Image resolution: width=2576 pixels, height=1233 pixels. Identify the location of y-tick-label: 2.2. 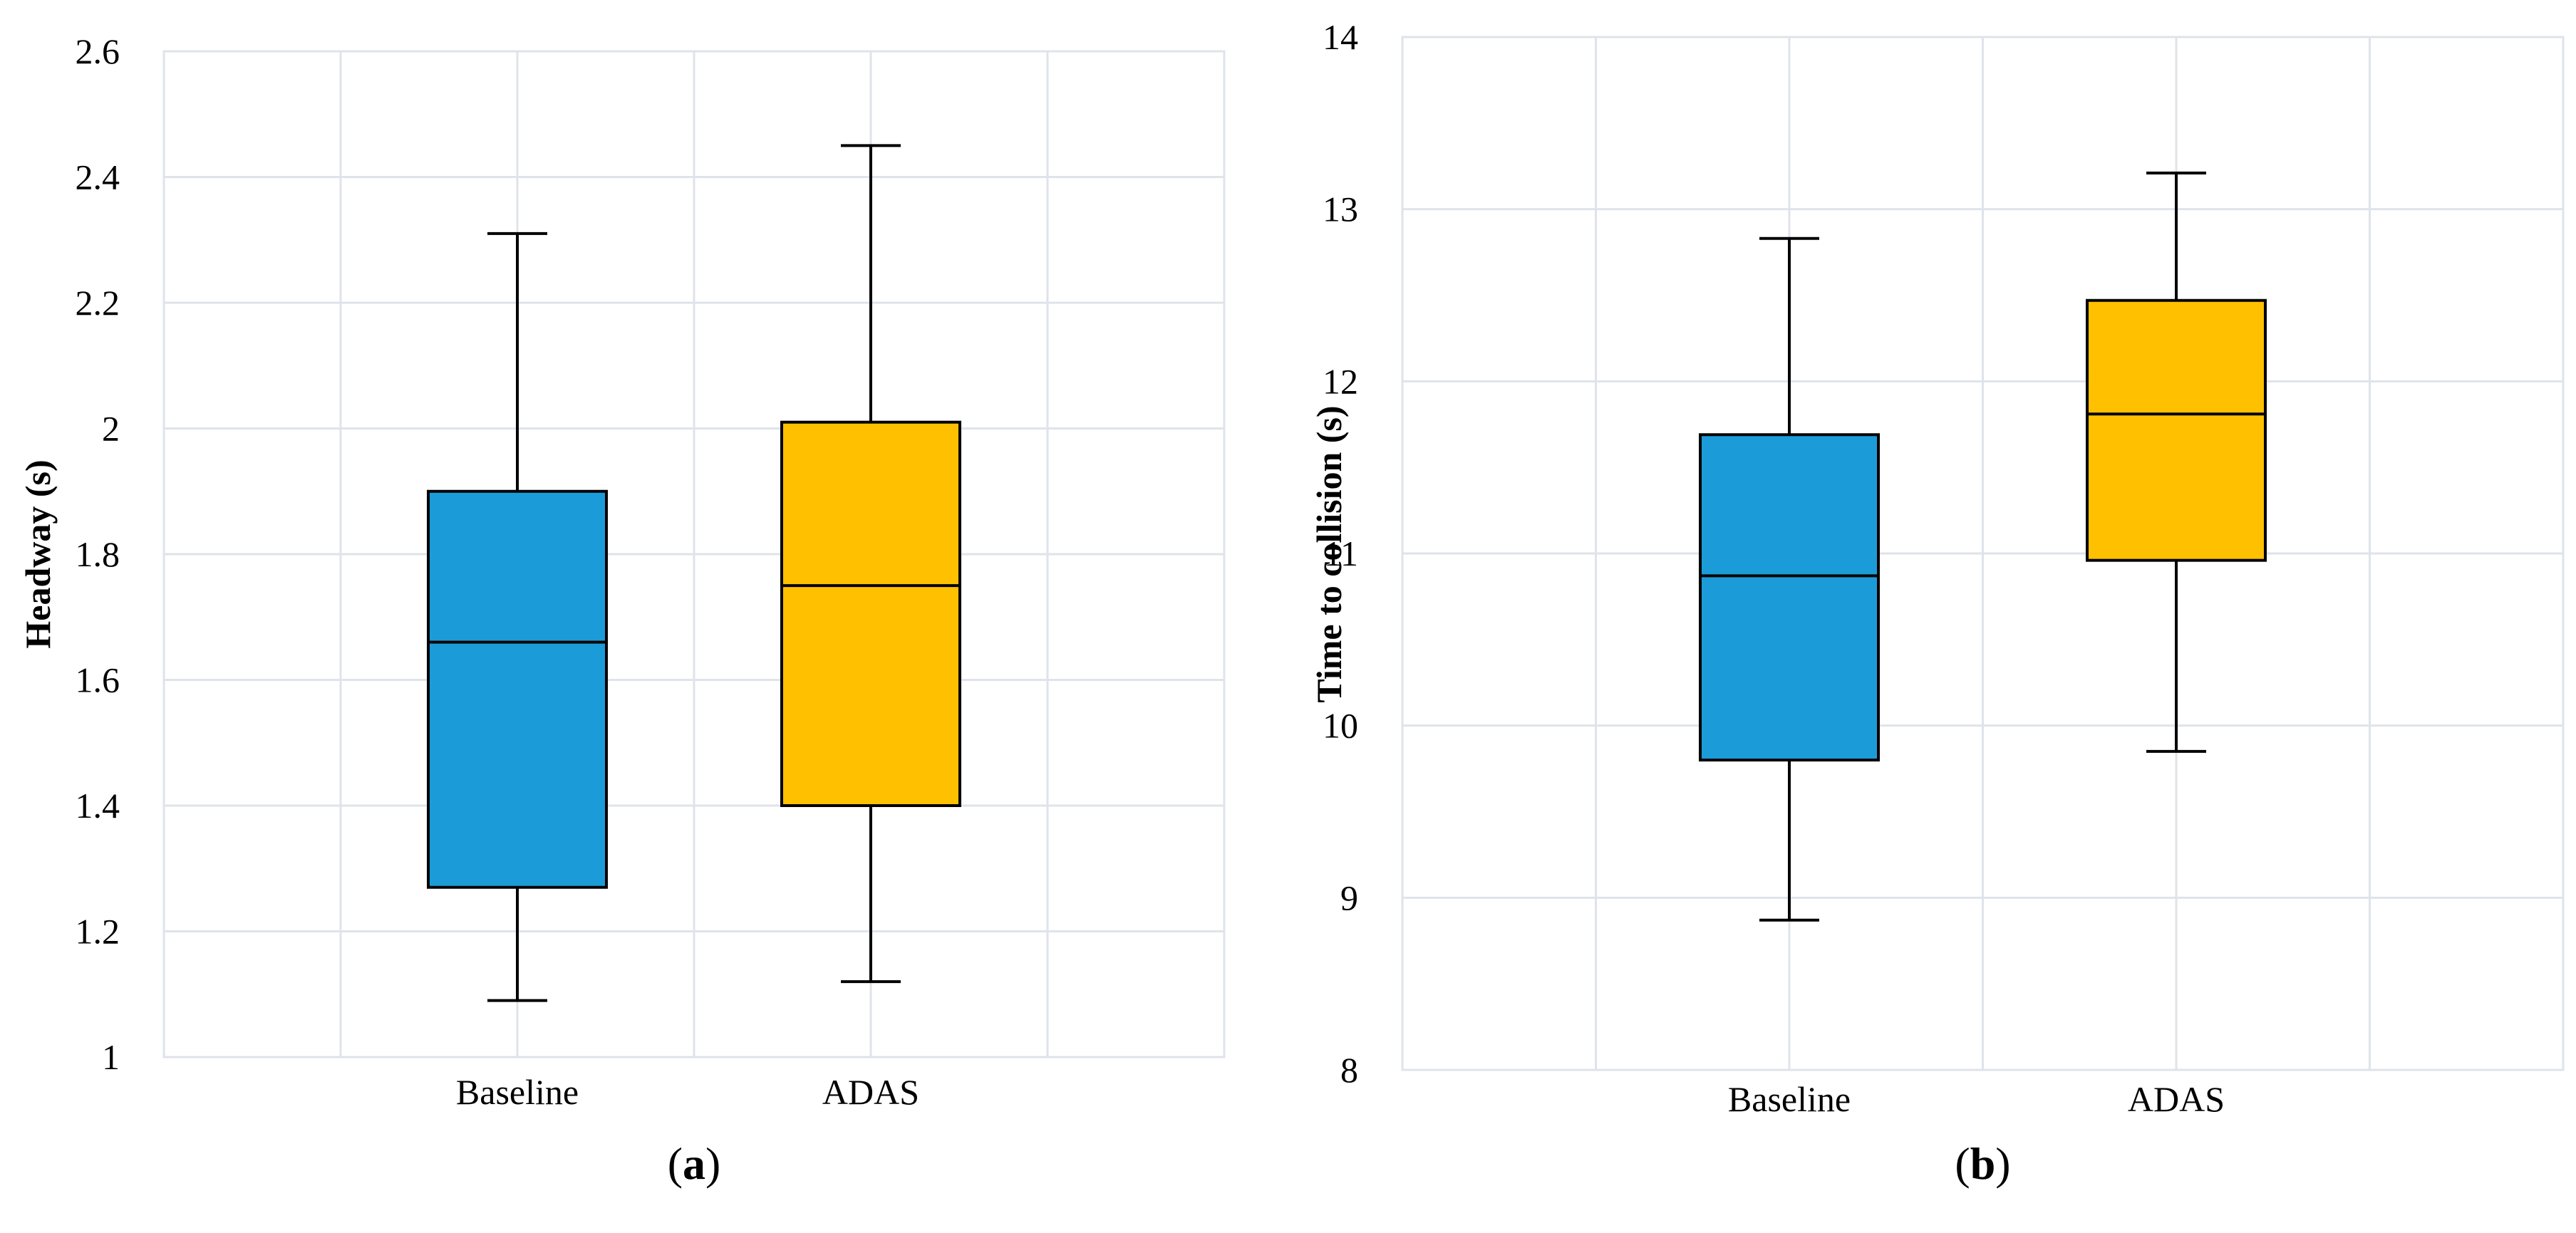
(98, 303).